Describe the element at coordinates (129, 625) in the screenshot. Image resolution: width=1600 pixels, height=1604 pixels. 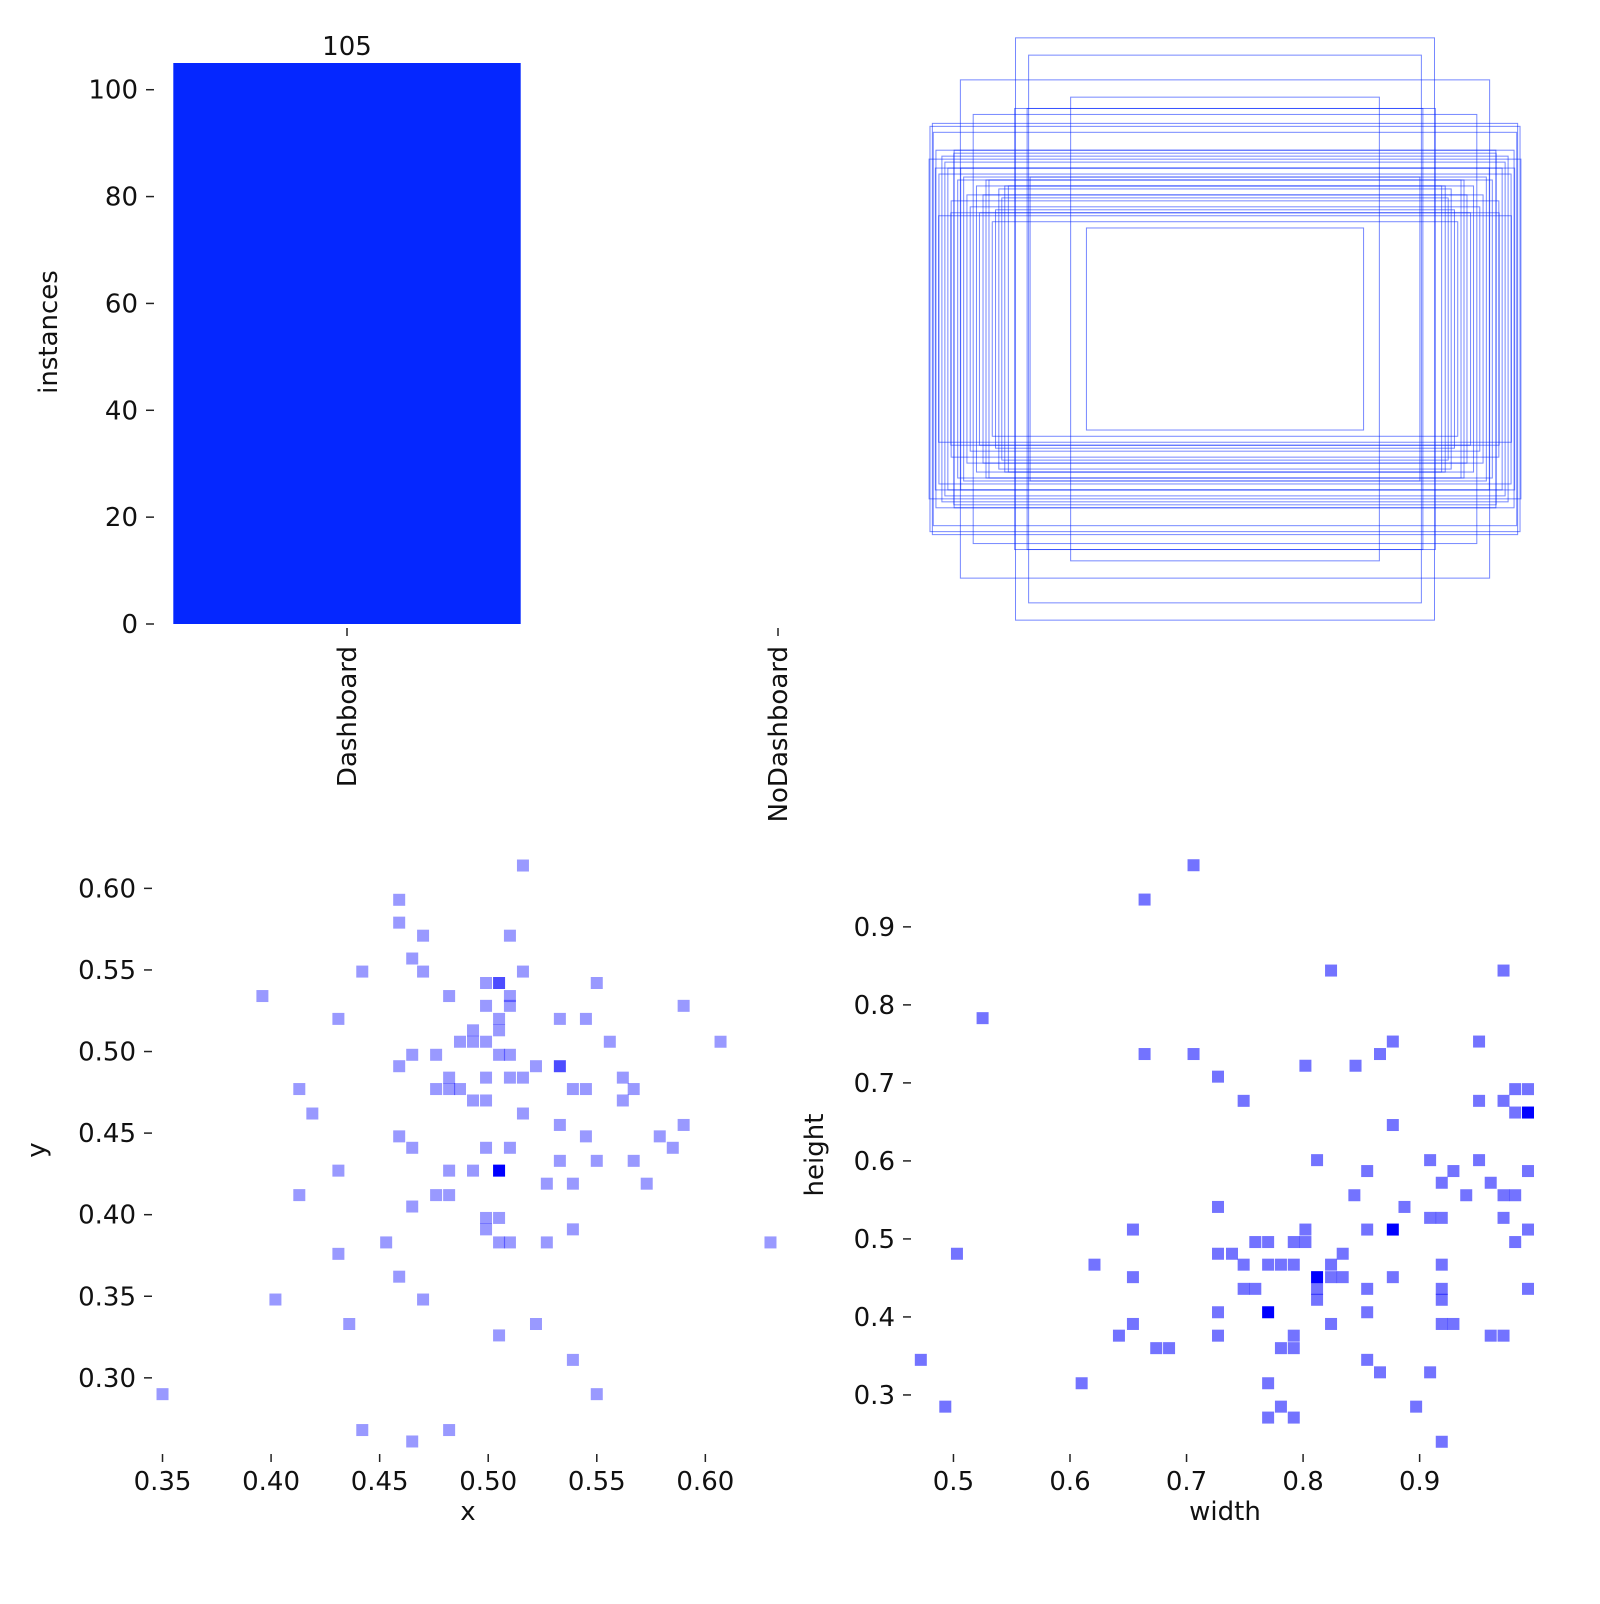
I see `y-tick-label: 0` at that location.